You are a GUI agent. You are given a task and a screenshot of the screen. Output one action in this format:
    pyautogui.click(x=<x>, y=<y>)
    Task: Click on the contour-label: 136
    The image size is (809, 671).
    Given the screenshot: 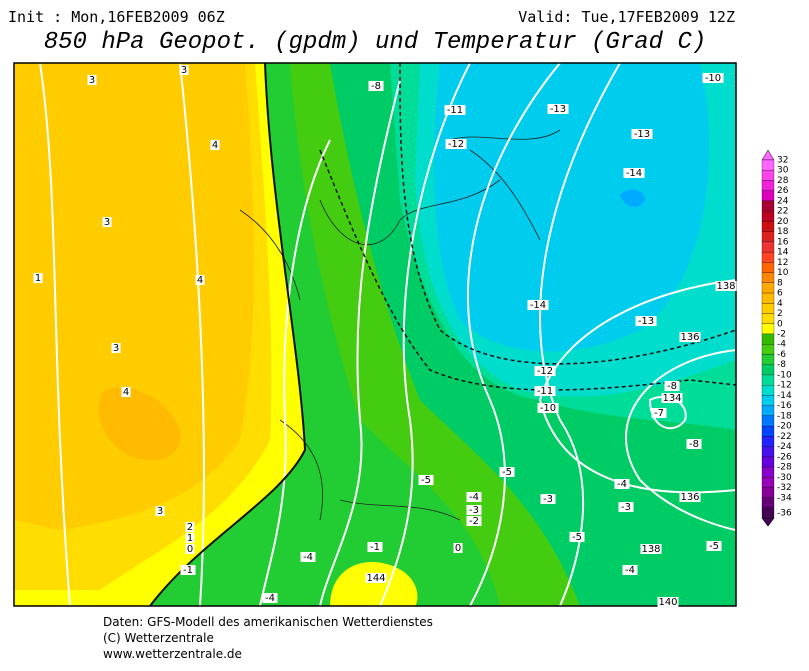 What is the action you would take?
    pyautogui.click(x=689, y=337)
    